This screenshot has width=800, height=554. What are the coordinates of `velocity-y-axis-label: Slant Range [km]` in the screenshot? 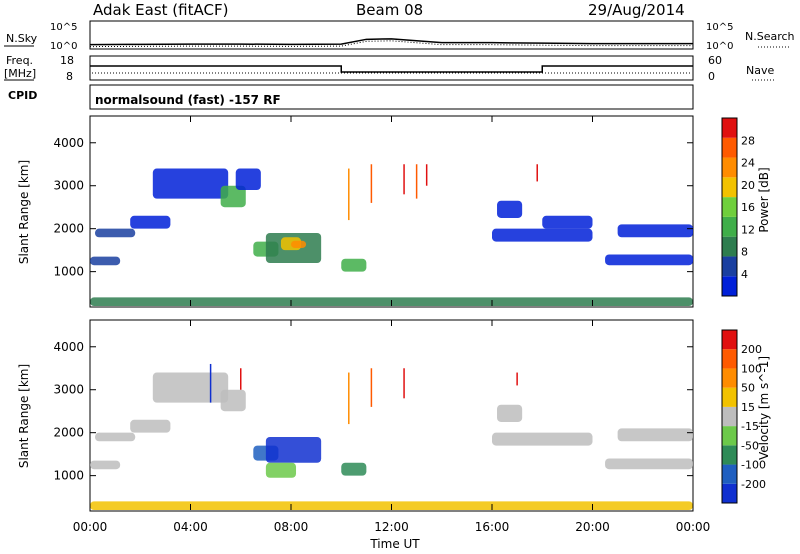 It's located at (24, 416).